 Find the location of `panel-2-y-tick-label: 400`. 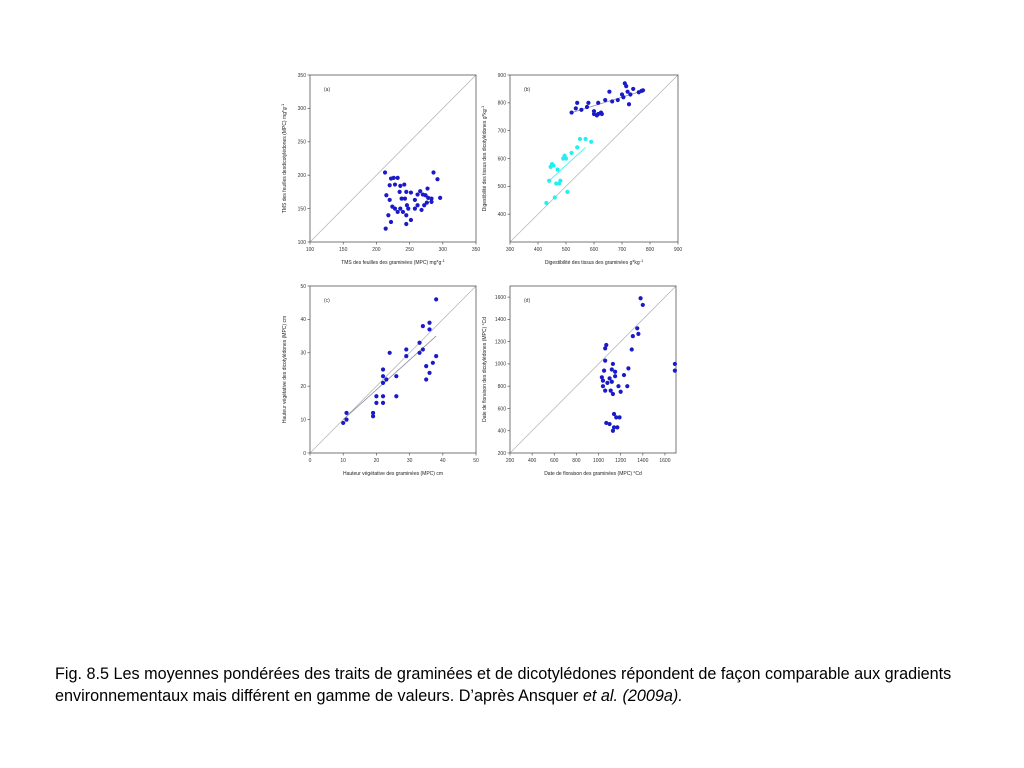

panel-2-y-tick-label: 400 is located at coordinates (502, 215).